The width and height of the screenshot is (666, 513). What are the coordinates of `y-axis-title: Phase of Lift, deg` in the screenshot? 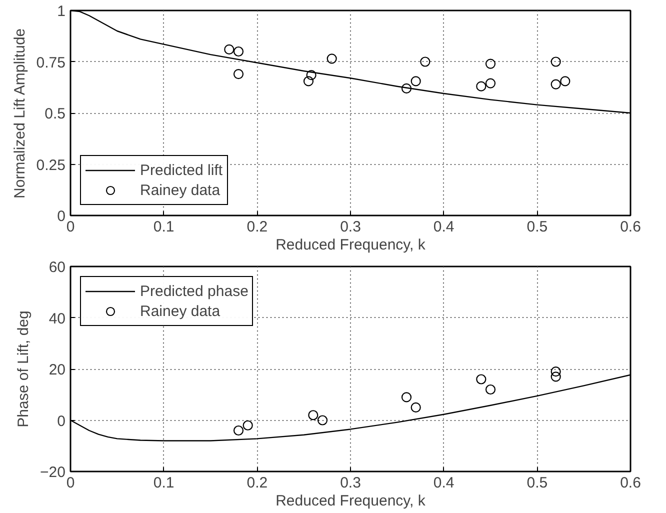 It's located at (23, 369).